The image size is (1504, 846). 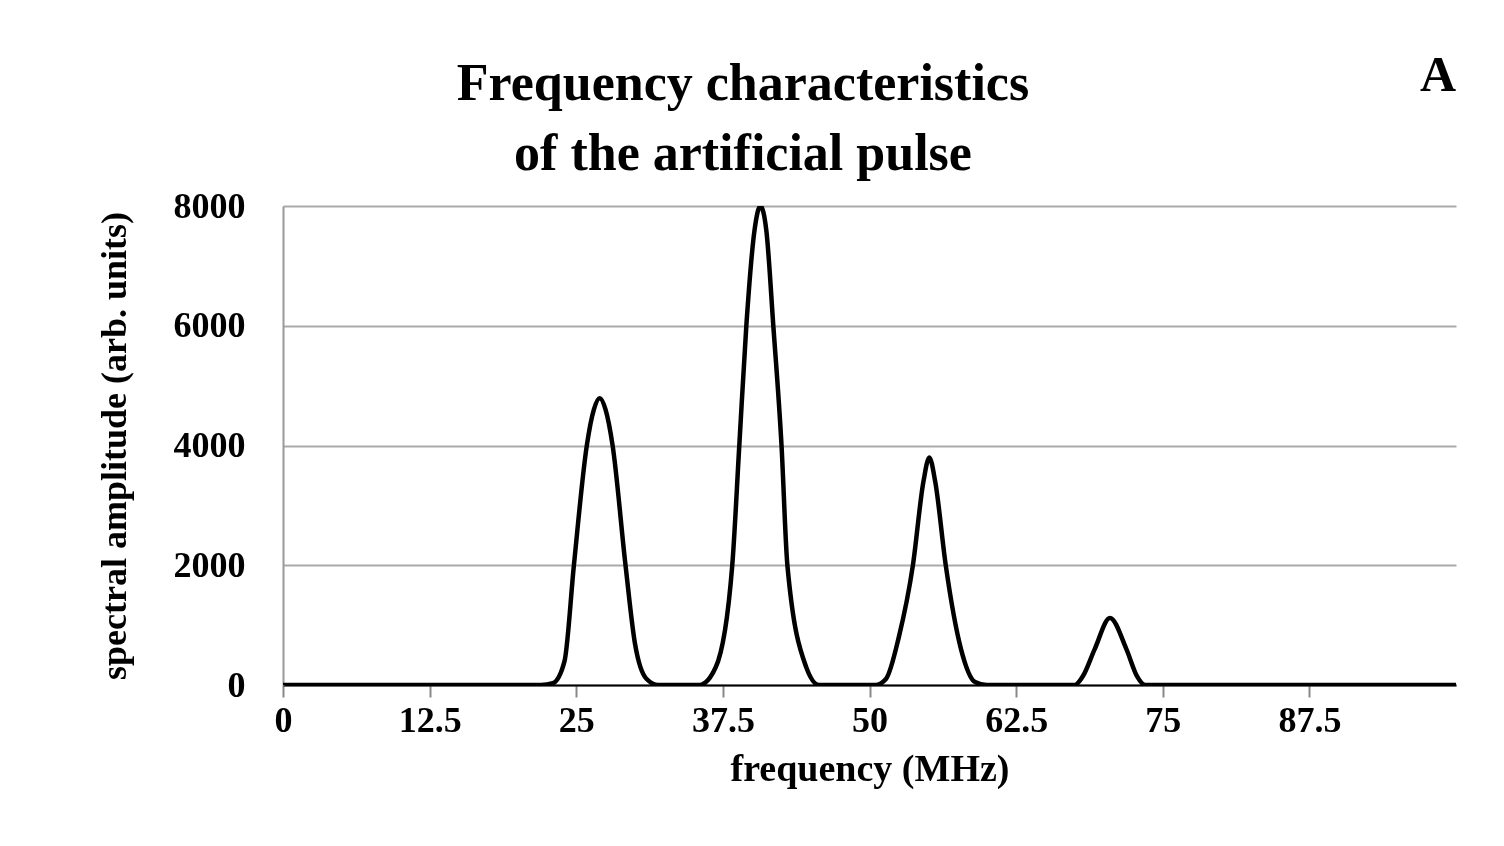 What do you see at coordinates (1163, 719) in the screenshot?
I see `x-tick-label: 75` at bounding box center [1163, 719].